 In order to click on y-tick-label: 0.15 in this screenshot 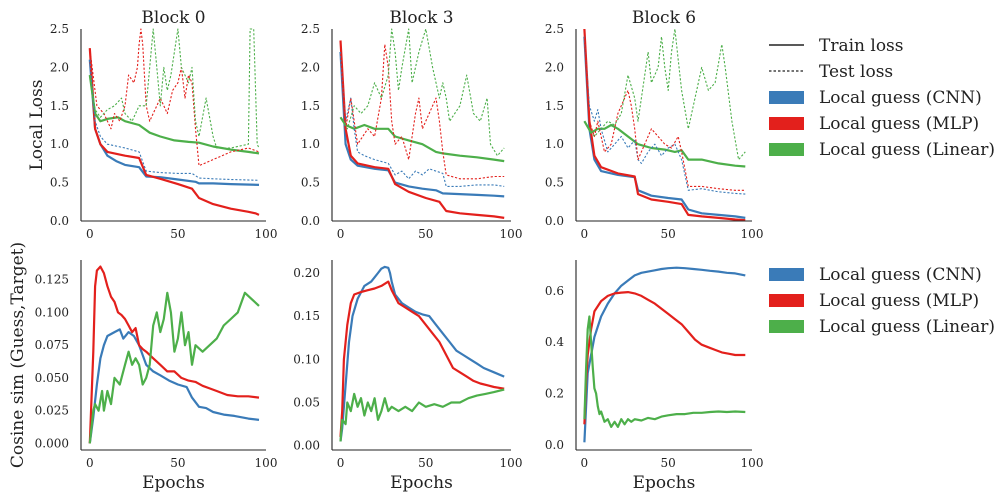, I will do `click(306, 316)`.